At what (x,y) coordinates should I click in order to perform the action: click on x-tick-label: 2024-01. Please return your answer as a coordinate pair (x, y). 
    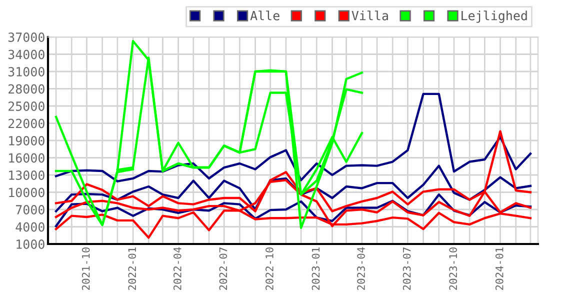
    Looking at the image, I should click on (499, 268).